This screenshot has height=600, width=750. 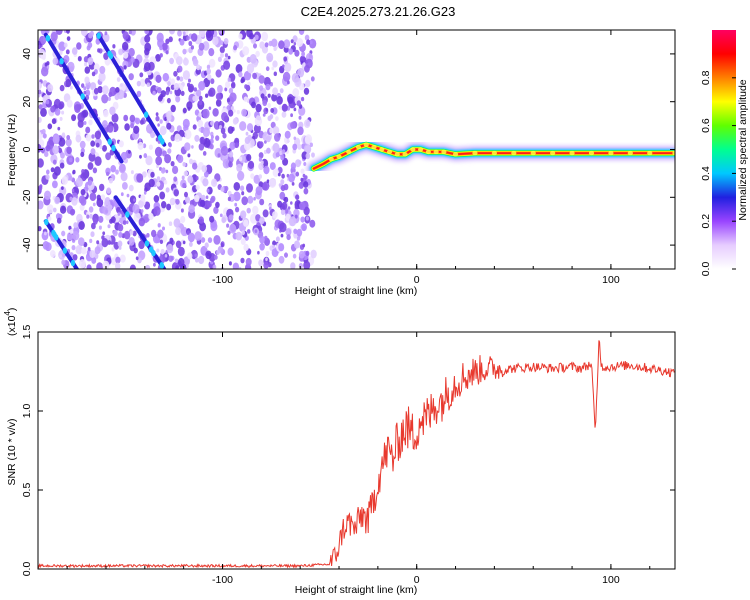 I want to click on heatmap-noise-region, so click(x=177, y=149).